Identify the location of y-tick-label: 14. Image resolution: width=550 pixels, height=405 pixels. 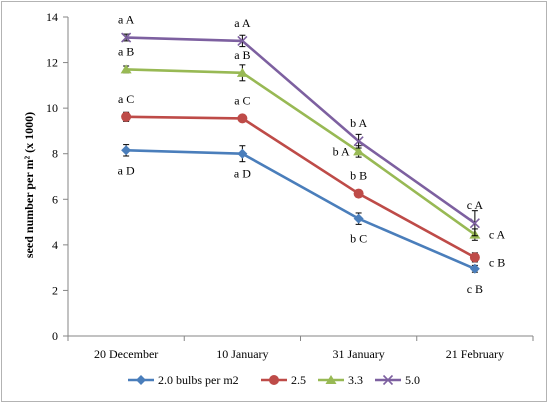
(52, 17).